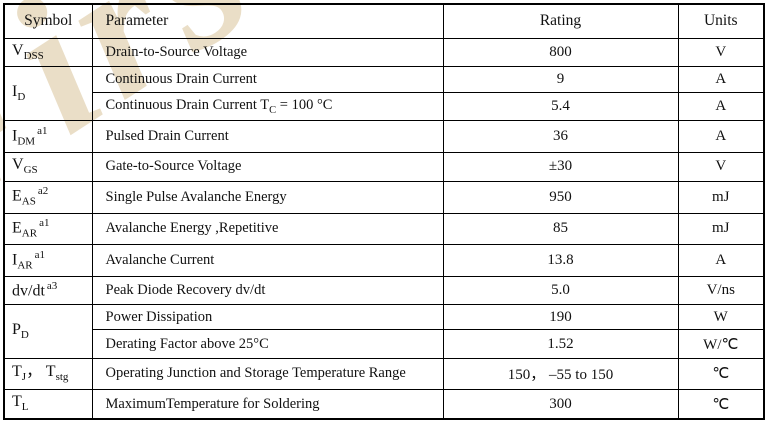 Image resolution: width=766 pixels, height=426 pixels. What do you see at coordinates (48, 52) in the screenshot?
I see `symbol-cell: VDSS` at bounding box center [48, 52].